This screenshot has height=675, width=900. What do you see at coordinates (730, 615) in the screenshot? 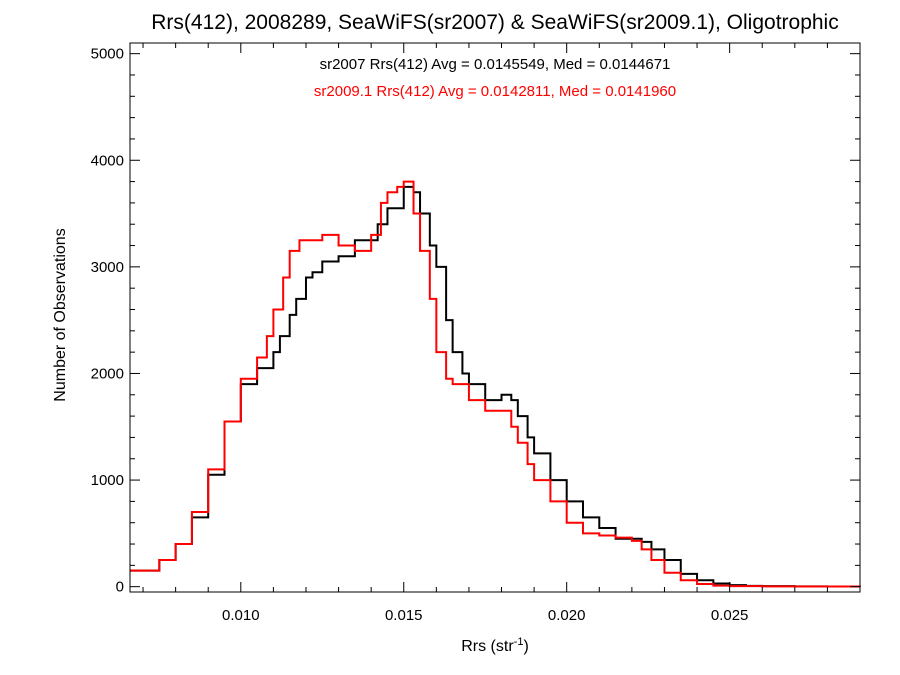
I see `x-tick-label-3: 0.025` at bounding box center [730, 615].